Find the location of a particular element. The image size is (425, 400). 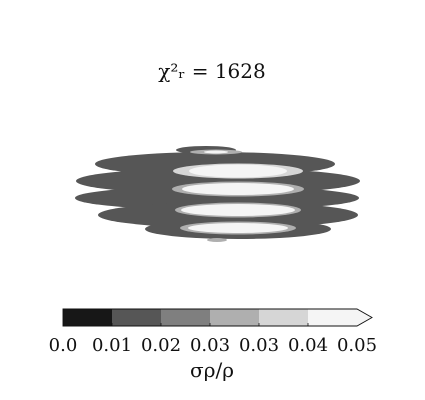

colorbar-tick-label: 0.01 is located at coordinates (112, 345).